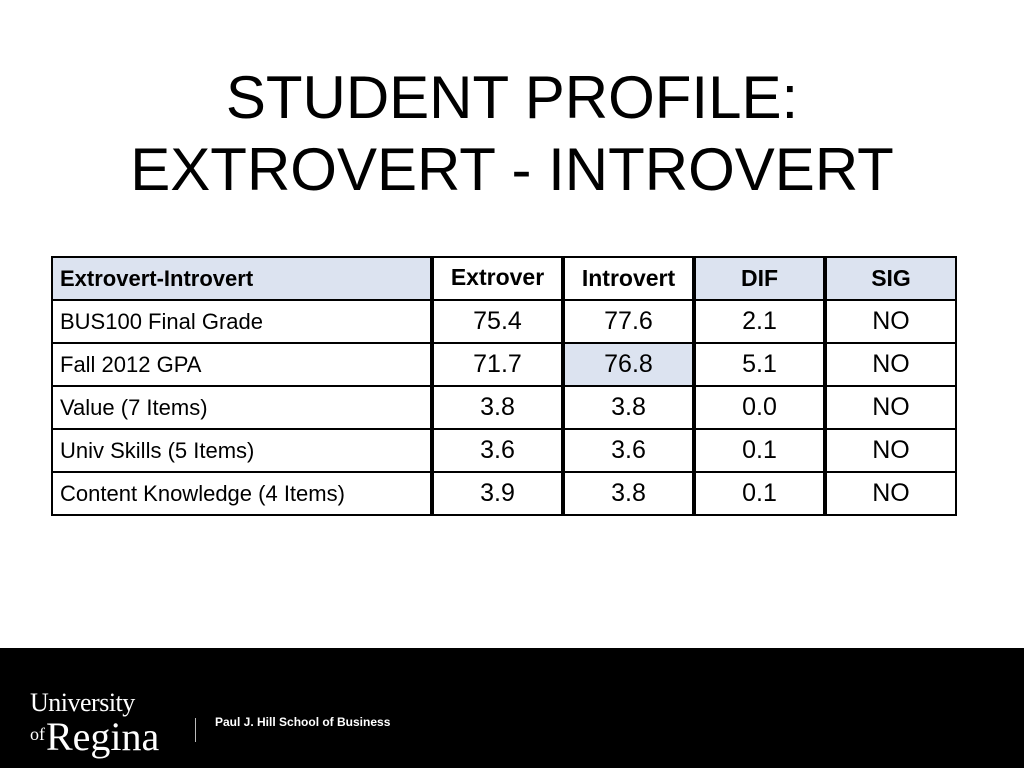  I want to click on table-row: BUS100 Final Grade 75.4 77.6 2.1 NO, so click(504, 321).